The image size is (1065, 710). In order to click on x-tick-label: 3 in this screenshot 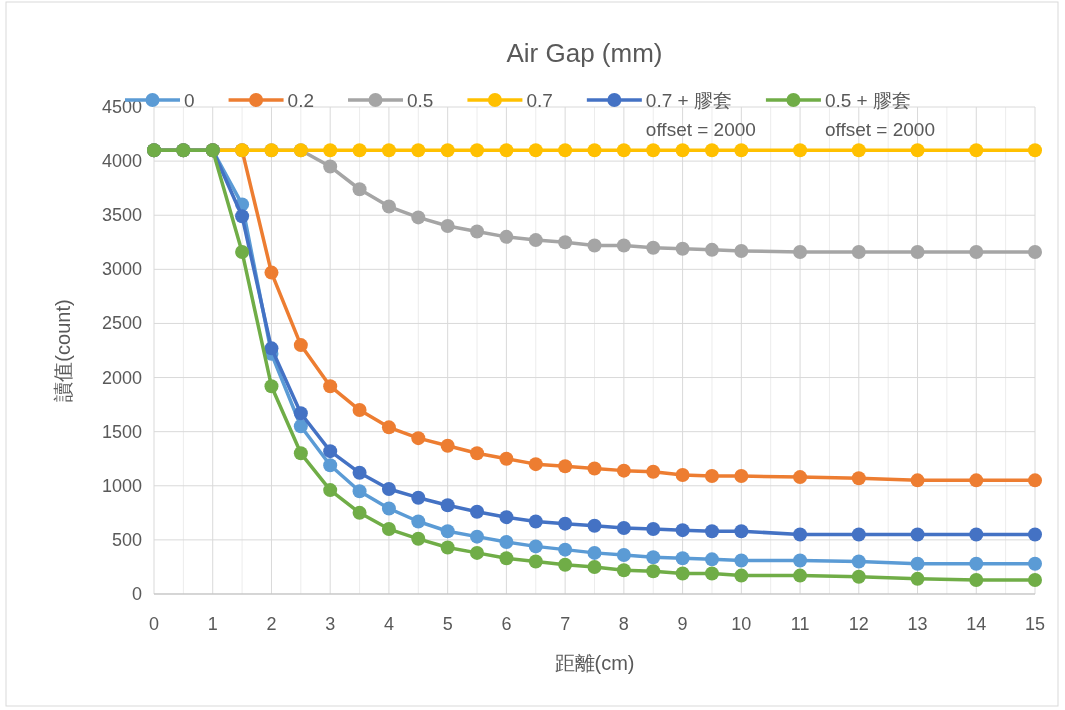, I will do `click(330, 624)`.